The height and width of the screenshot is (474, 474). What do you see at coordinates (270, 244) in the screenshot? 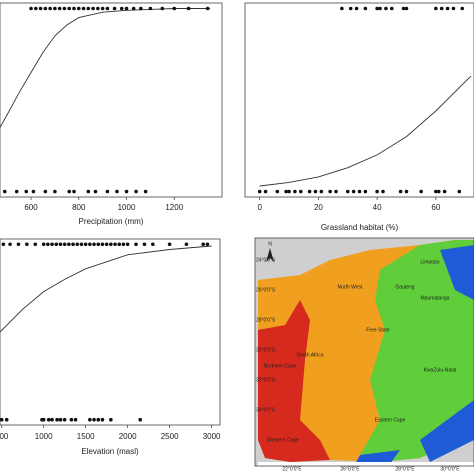
I see `north-label: N` at bounding box center [270, 244].